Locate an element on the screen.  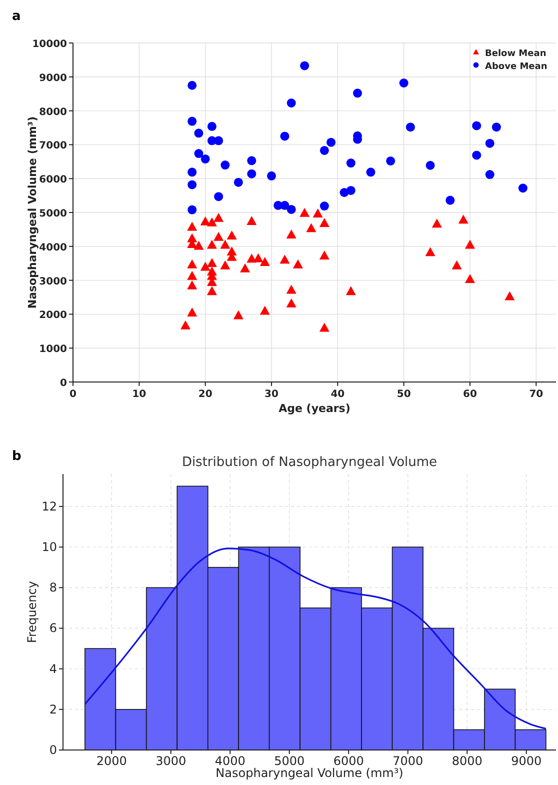
y-axis-title: Frequency is located at coordinates (32, 612).